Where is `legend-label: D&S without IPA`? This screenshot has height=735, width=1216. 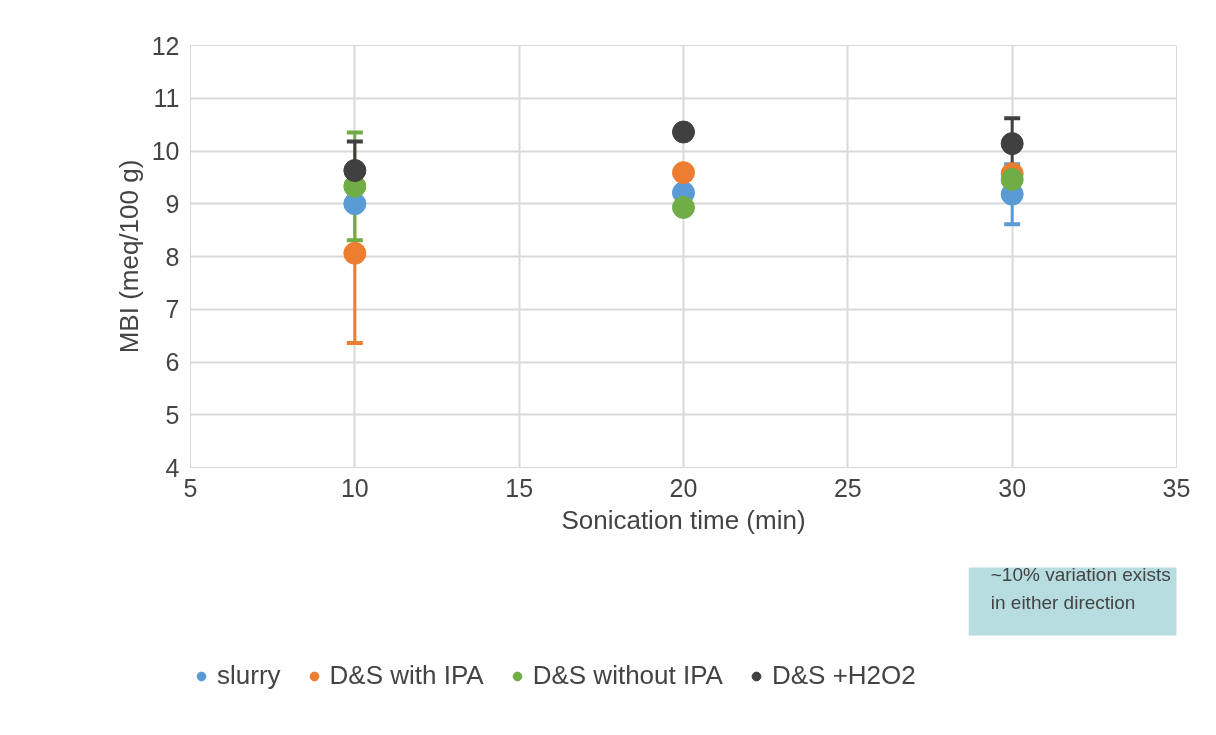
legend-label: D&S without IPA is located at coordinates (627, 675).